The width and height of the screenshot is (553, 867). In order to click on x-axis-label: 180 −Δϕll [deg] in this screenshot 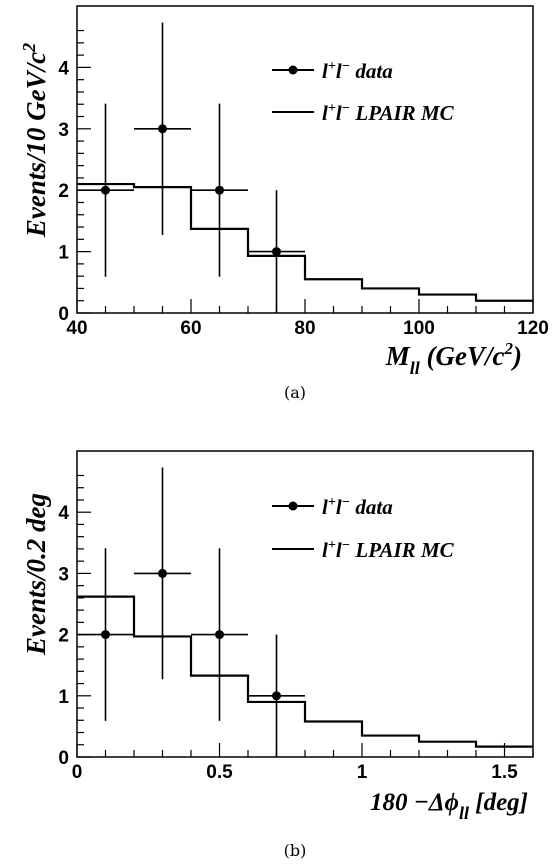, I will do `click(449, 806)`.